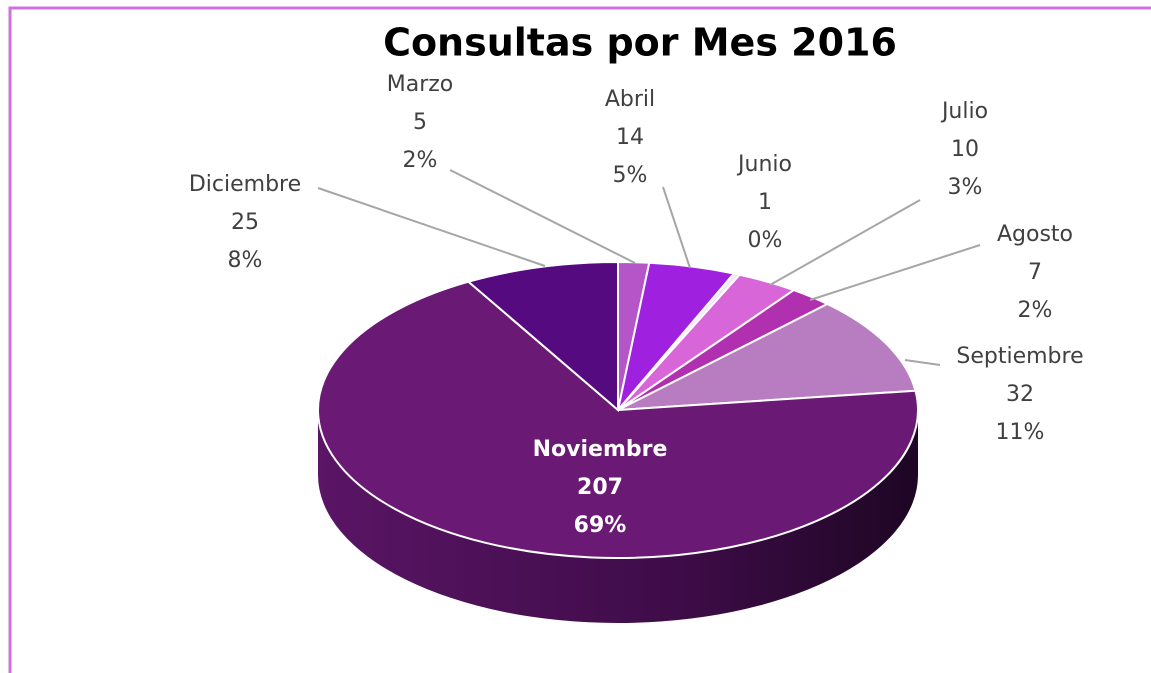  Describe the element at coordinates (964, 111) in the screenshot. I see `data-label: Julio` at that location.